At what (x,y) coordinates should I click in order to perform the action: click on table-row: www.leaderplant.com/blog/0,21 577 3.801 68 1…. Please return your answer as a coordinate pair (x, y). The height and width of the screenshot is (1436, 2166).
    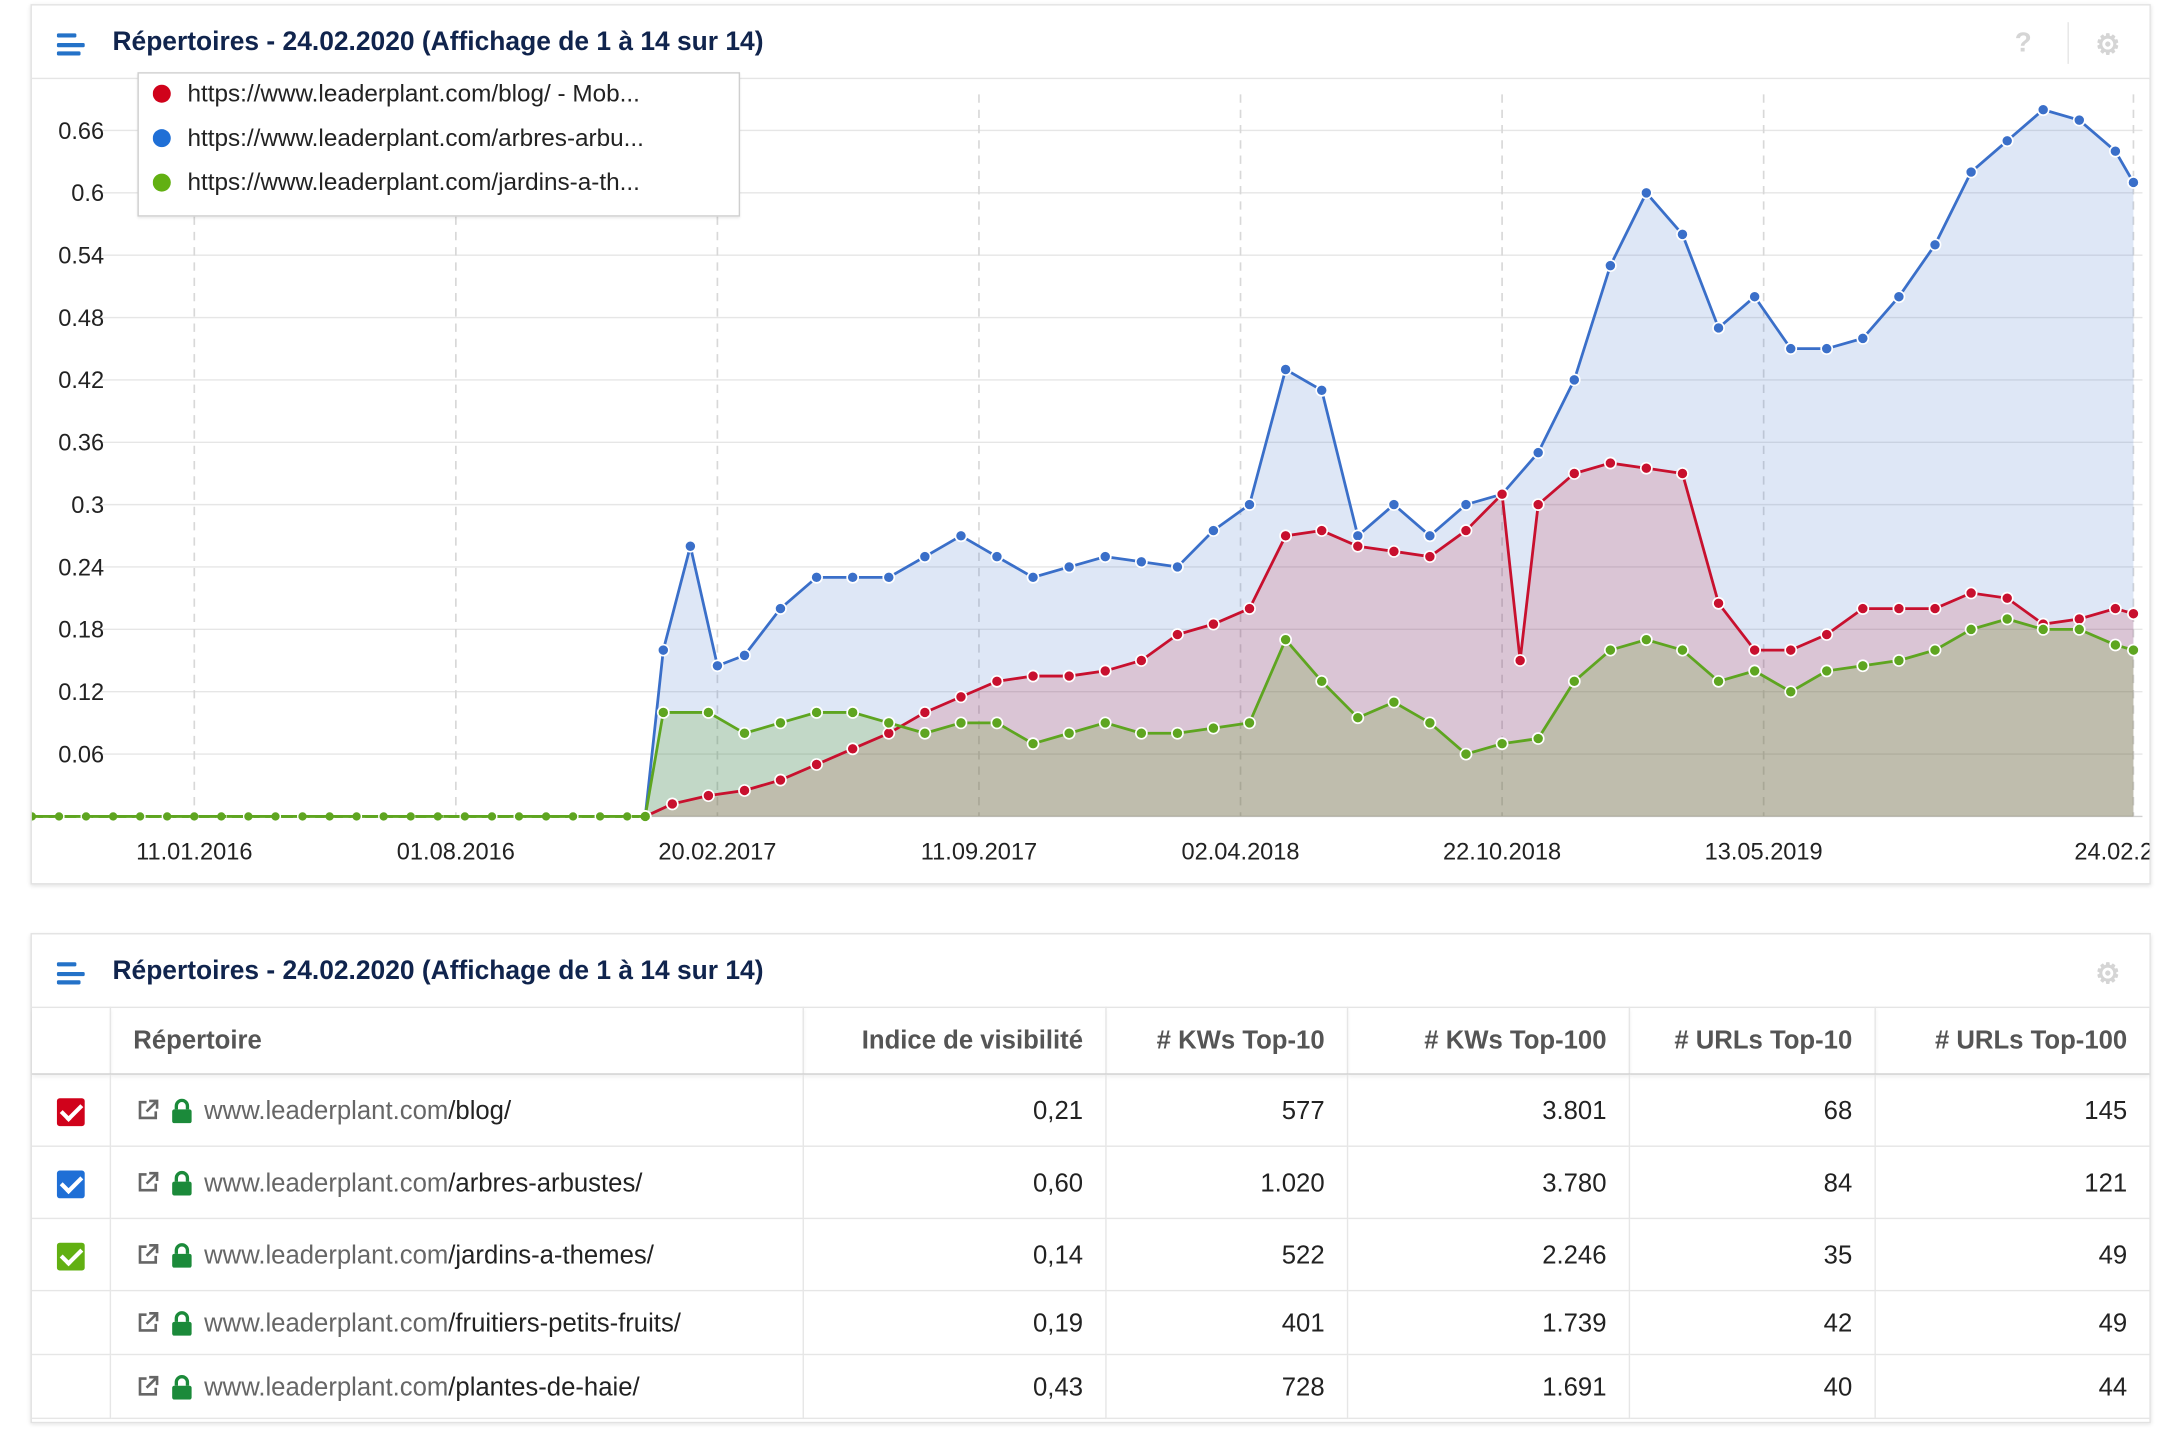
    Looking at the image, I should click on (1090, 1110).